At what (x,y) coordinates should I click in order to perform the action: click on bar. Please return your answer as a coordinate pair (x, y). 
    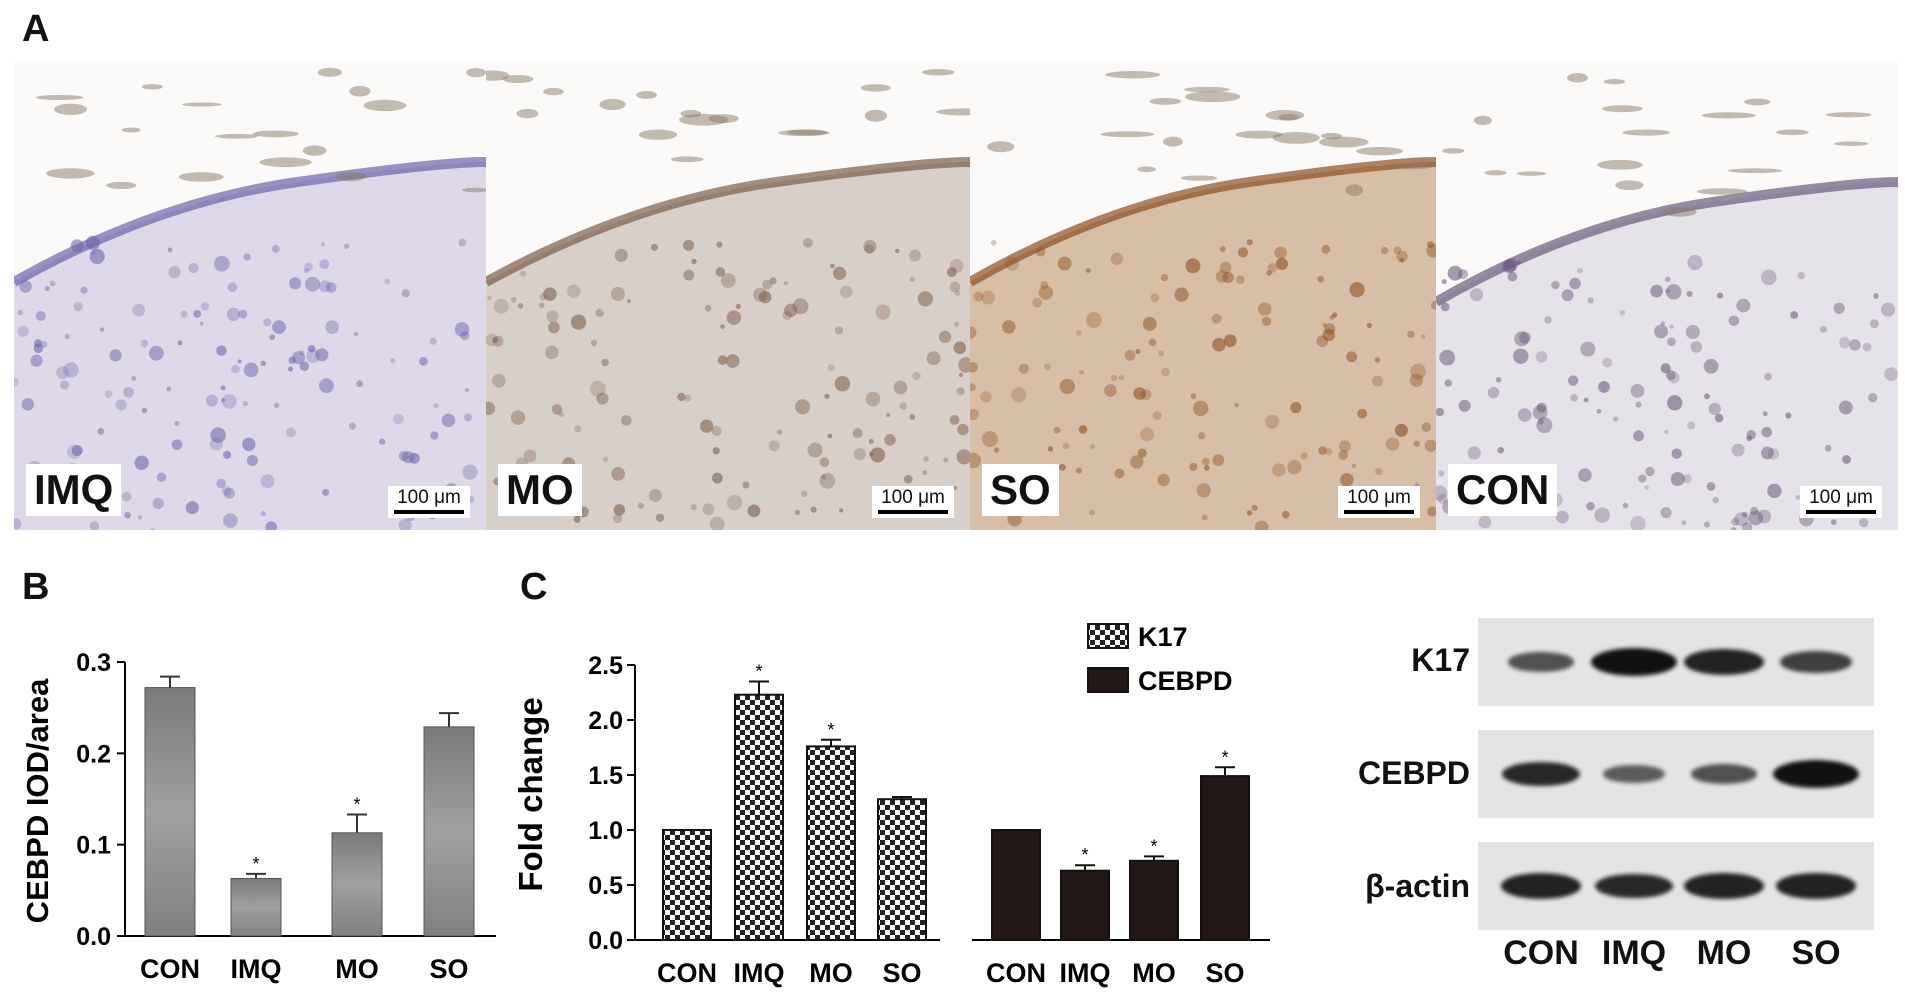
    Looking at the image, I should click on (170, 812).